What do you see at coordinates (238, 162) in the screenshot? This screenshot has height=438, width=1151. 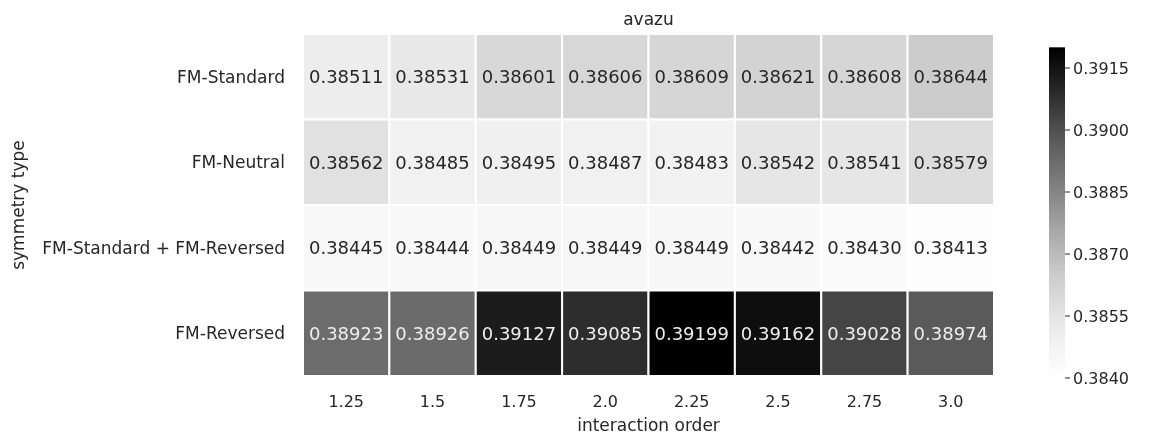 I see `y-tick-label: FM-Neutral` at bounding box center [238, 162].